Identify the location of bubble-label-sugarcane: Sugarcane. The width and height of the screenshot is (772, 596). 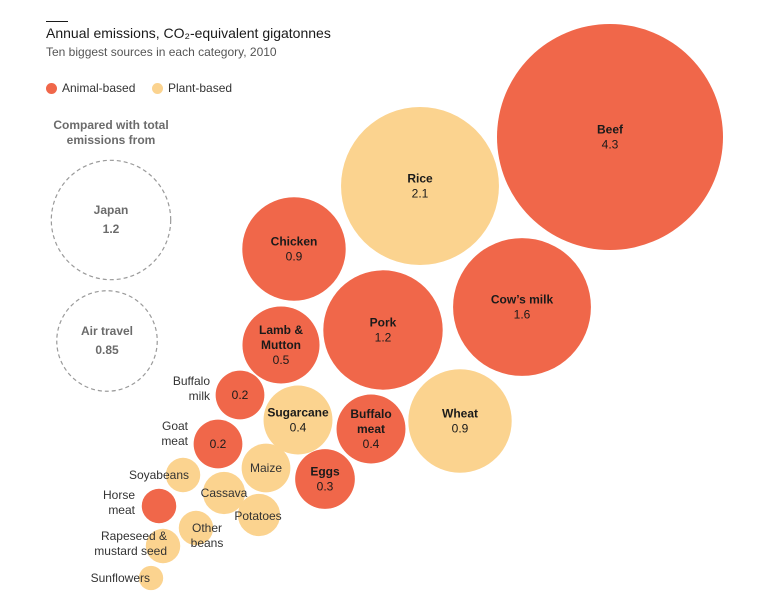
(298, 413).